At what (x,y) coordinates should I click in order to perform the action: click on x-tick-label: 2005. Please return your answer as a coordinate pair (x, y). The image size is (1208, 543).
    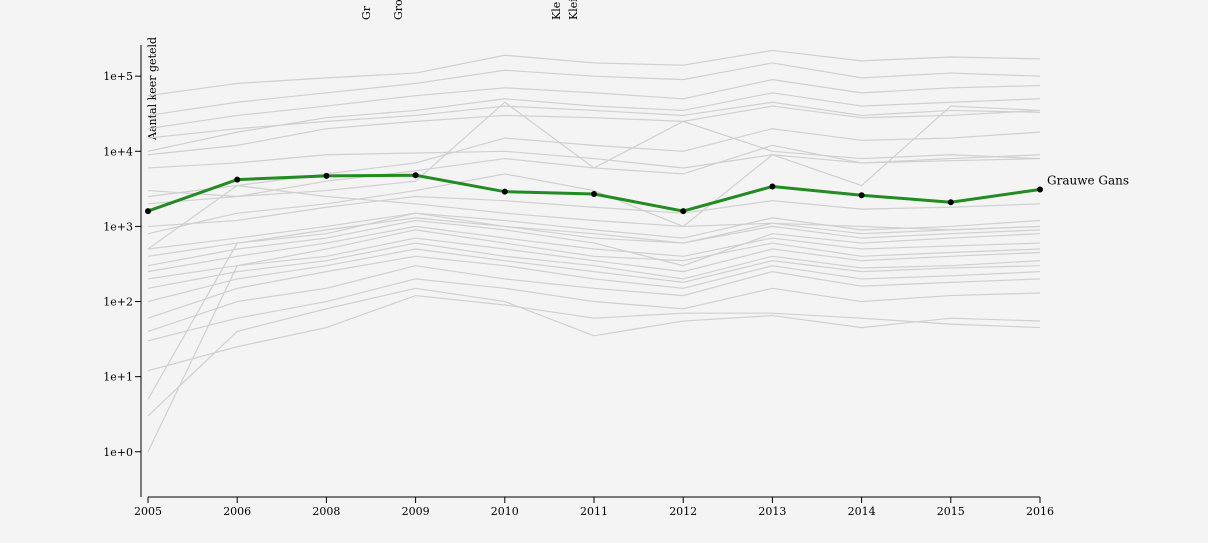
    Looking at the image, I should click on (148, 511).